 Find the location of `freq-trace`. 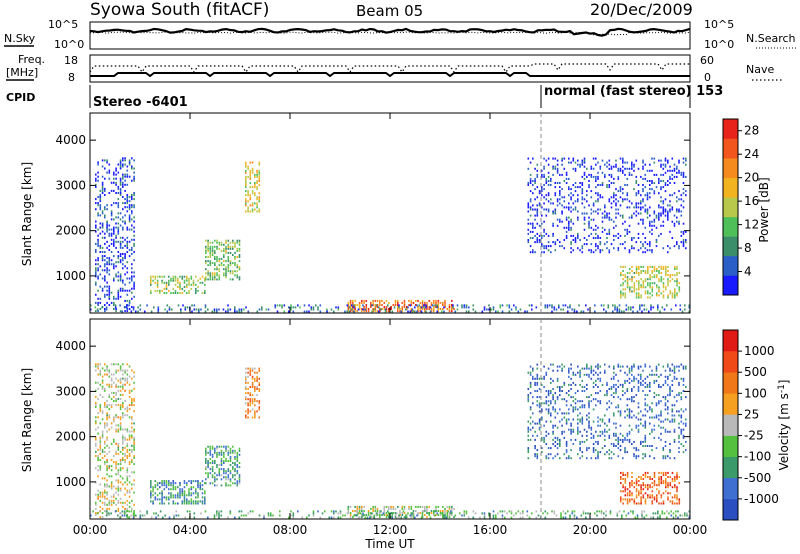

freq-trace is located at coordinates (390, 75).